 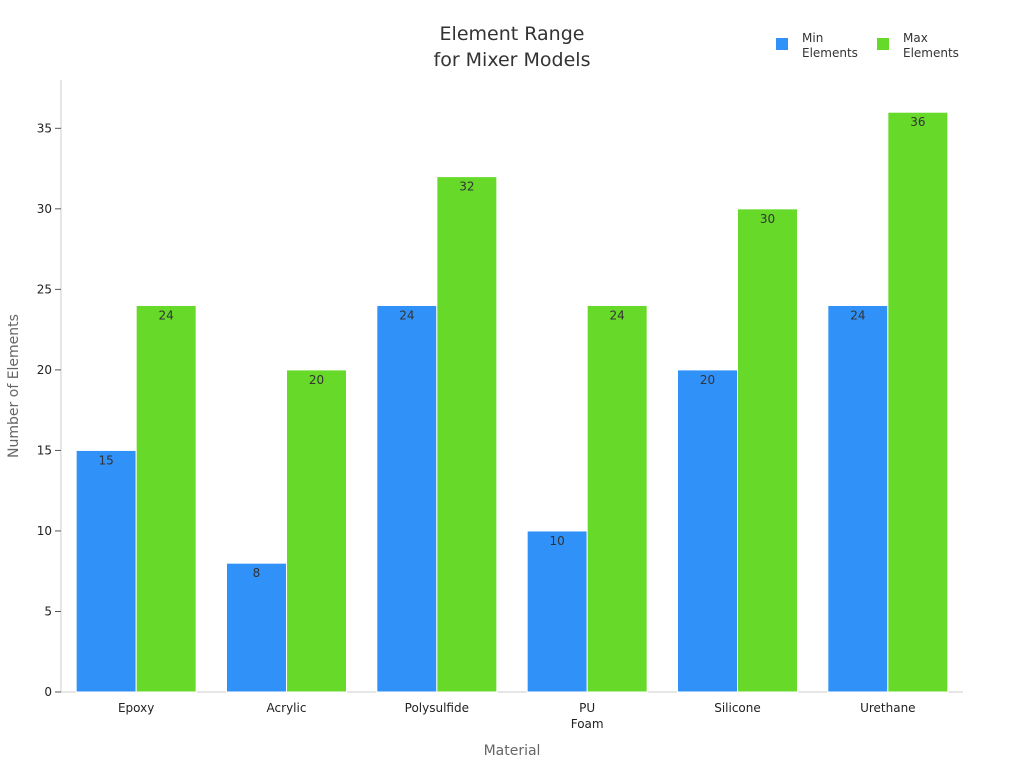 I want to click on data-label: 36, so click(x=917, y=122).